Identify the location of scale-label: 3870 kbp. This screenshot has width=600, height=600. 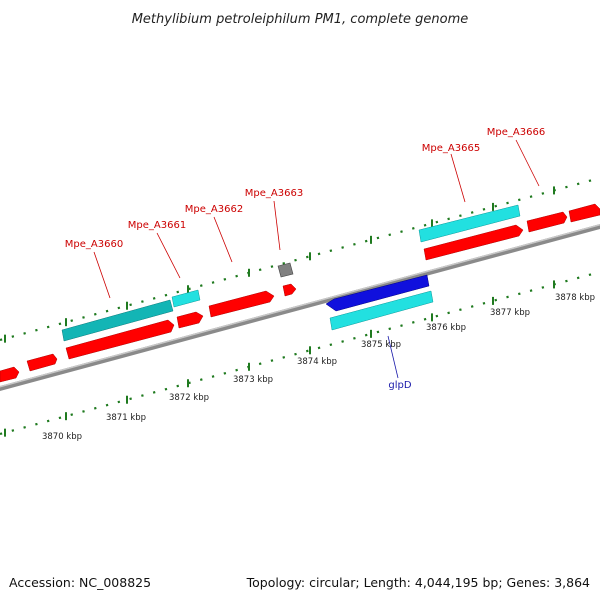
(62, 437).